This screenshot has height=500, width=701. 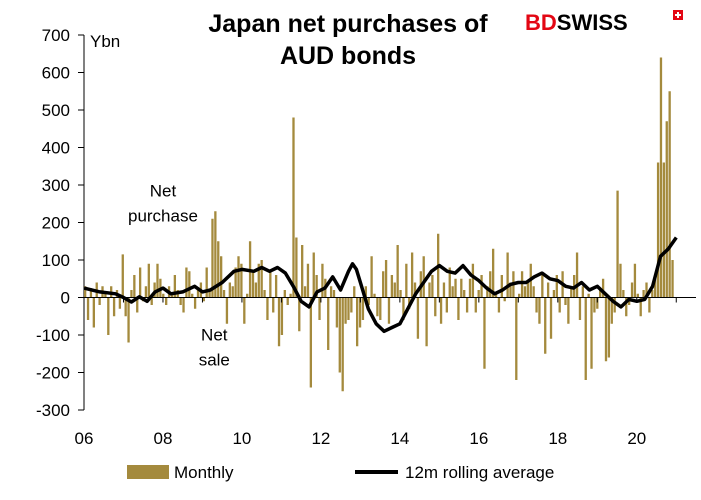 I want to click on y-tick-label: 300, so click(x=56, y=185).